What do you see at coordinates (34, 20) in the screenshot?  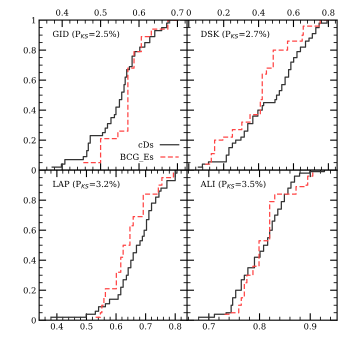 I see `y-tick-label: 1` at bounding box center [34, 20].